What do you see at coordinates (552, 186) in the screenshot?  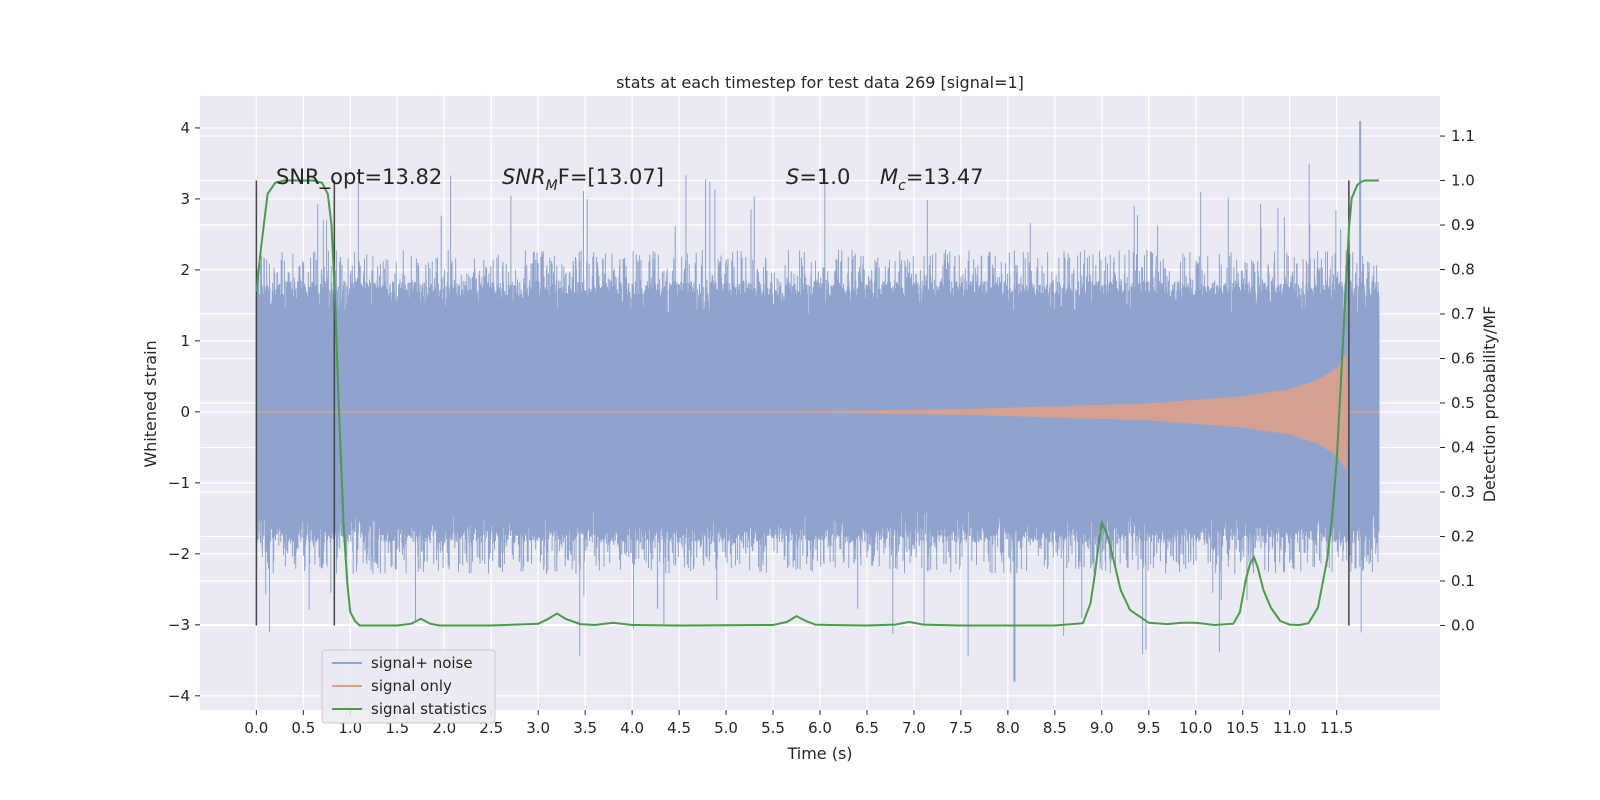 I see `annotation-snr-mf-sub: M` at bounding box center [552, 186].